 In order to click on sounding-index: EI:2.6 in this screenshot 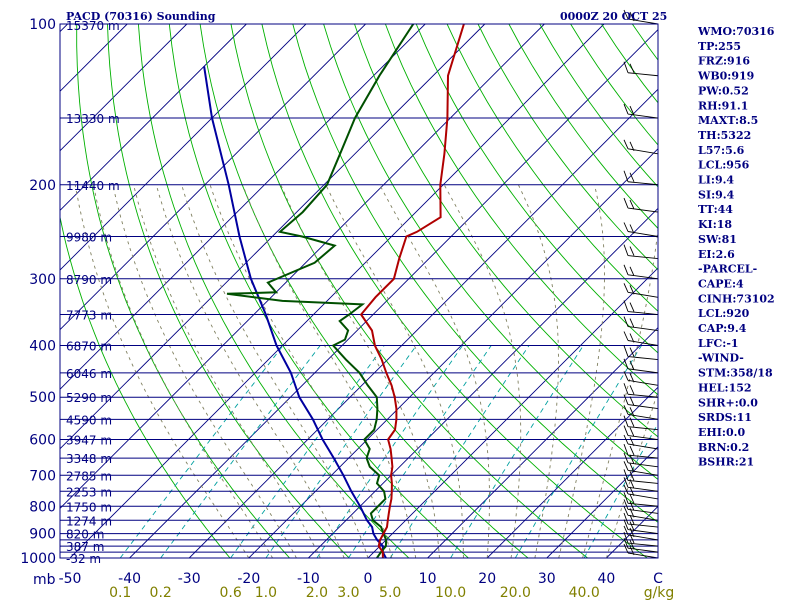, I will do `click(716, 254)`.